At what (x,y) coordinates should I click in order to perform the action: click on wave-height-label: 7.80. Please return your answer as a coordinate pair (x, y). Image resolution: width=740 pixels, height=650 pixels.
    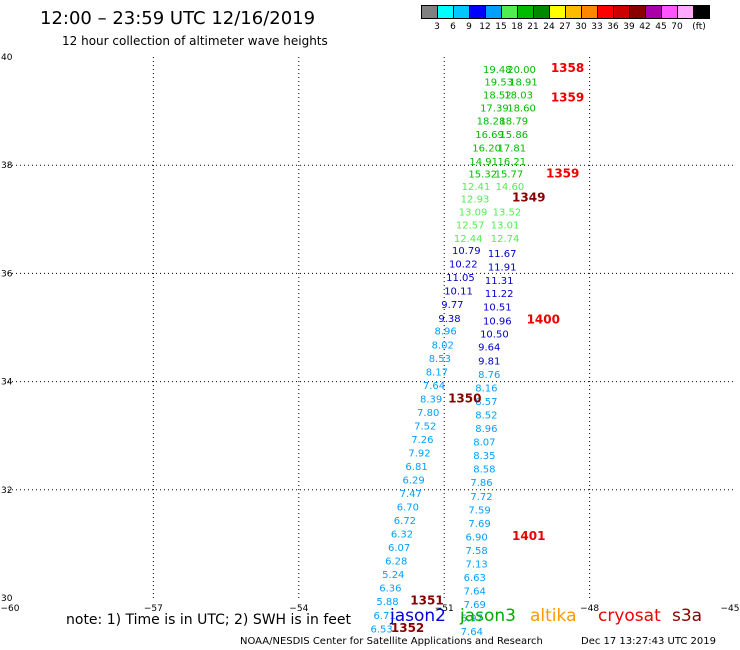
    Looking at the image, I should click on (428, 413).